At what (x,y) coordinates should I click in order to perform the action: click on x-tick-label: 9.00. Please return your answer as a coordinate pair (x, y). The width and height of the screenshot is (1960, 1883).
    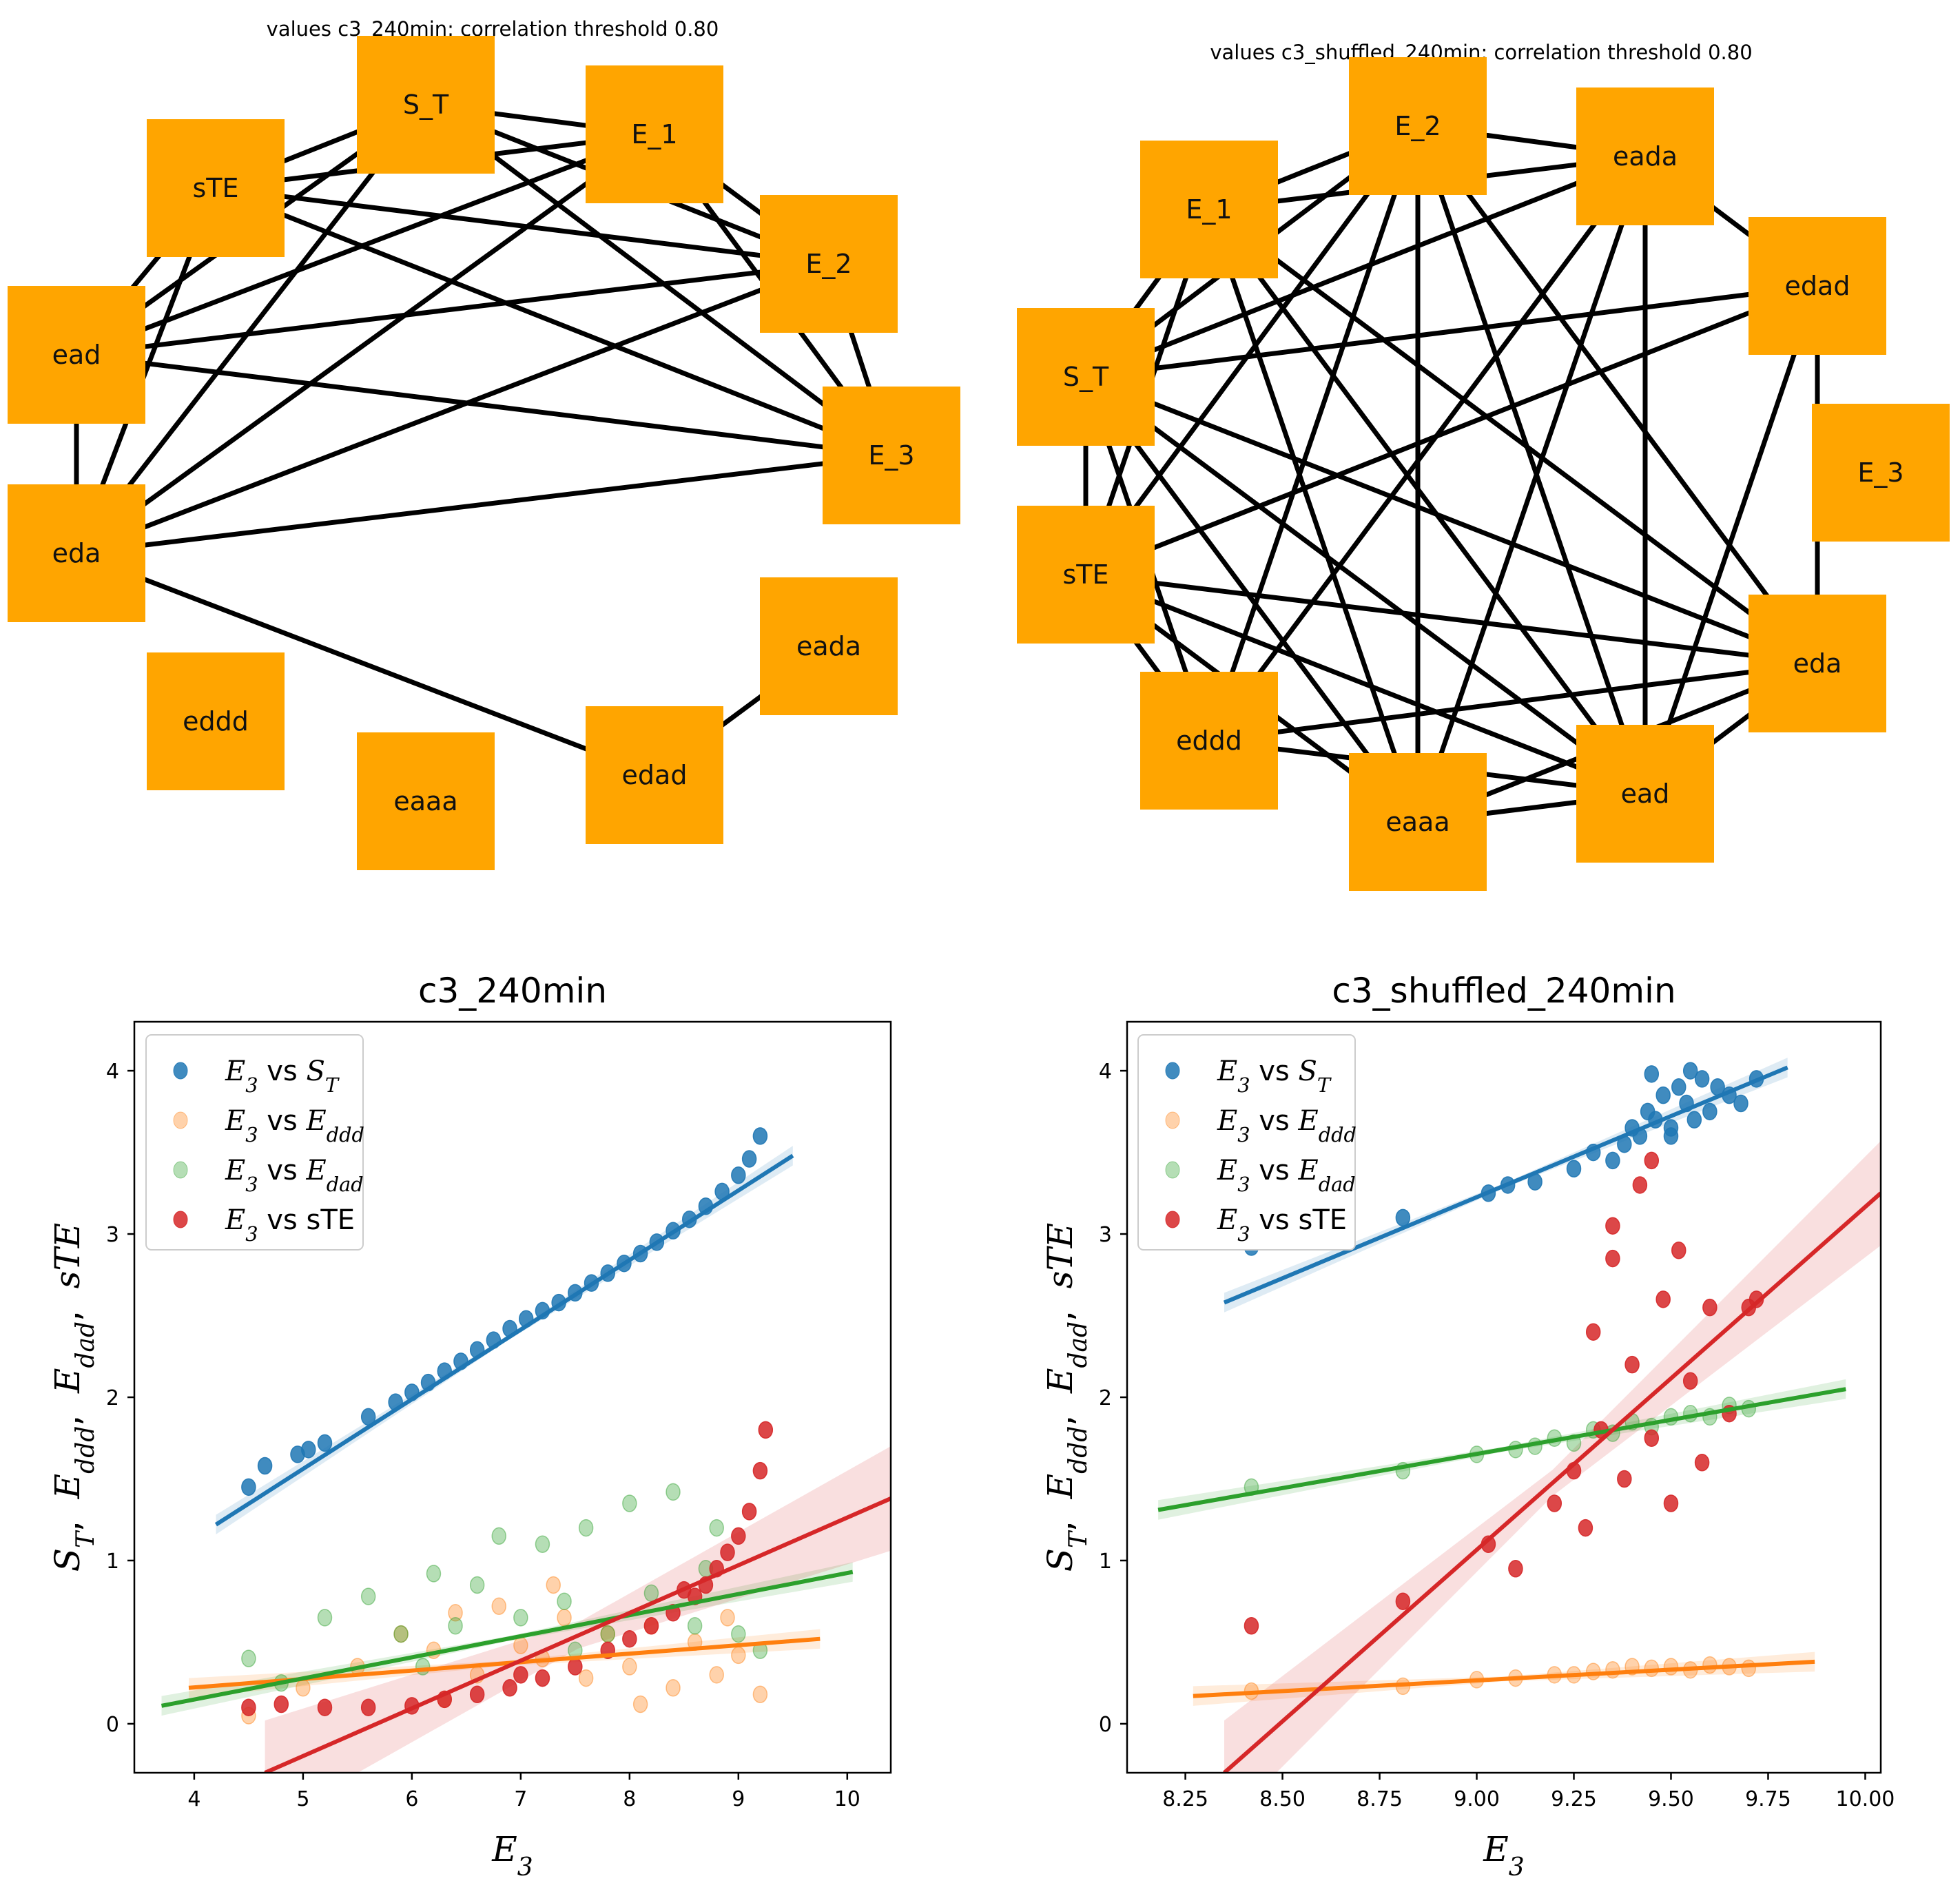
    Looking at the image, I should click on (1477, 1799).